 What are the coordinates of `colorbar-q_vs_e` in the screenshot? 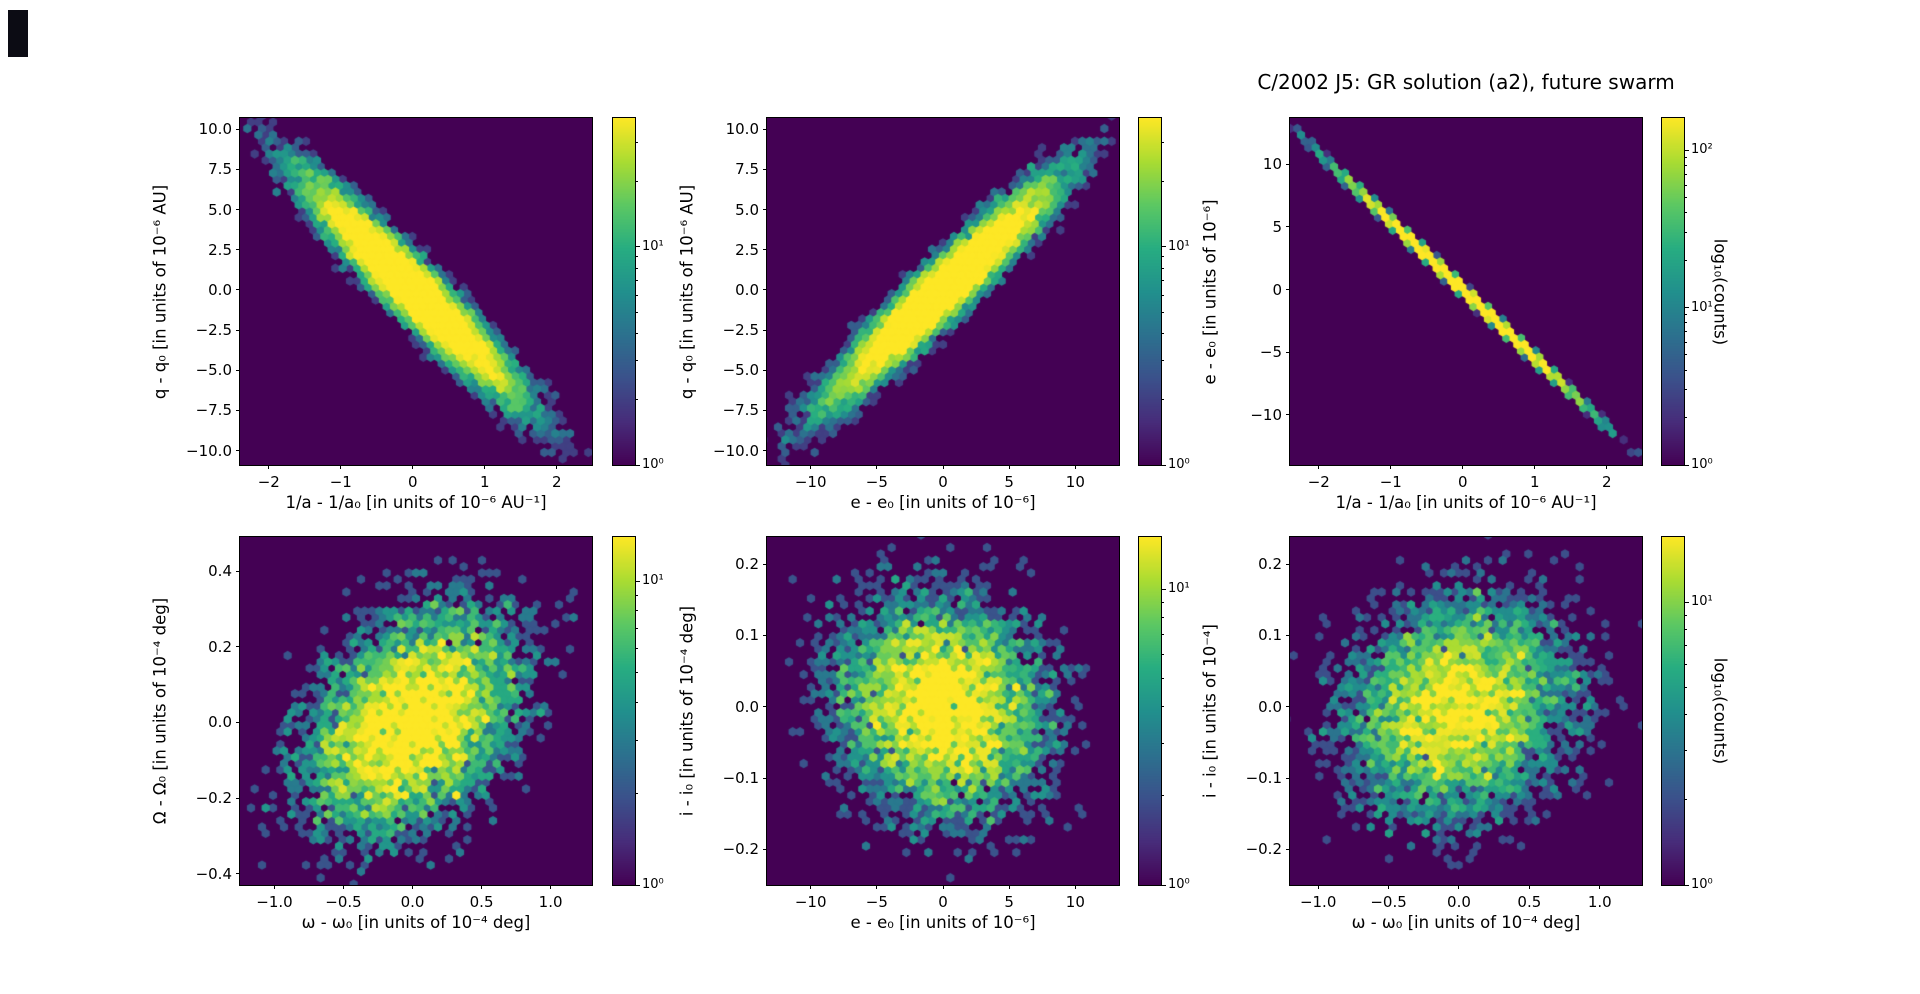 It's located at (1150, 291).